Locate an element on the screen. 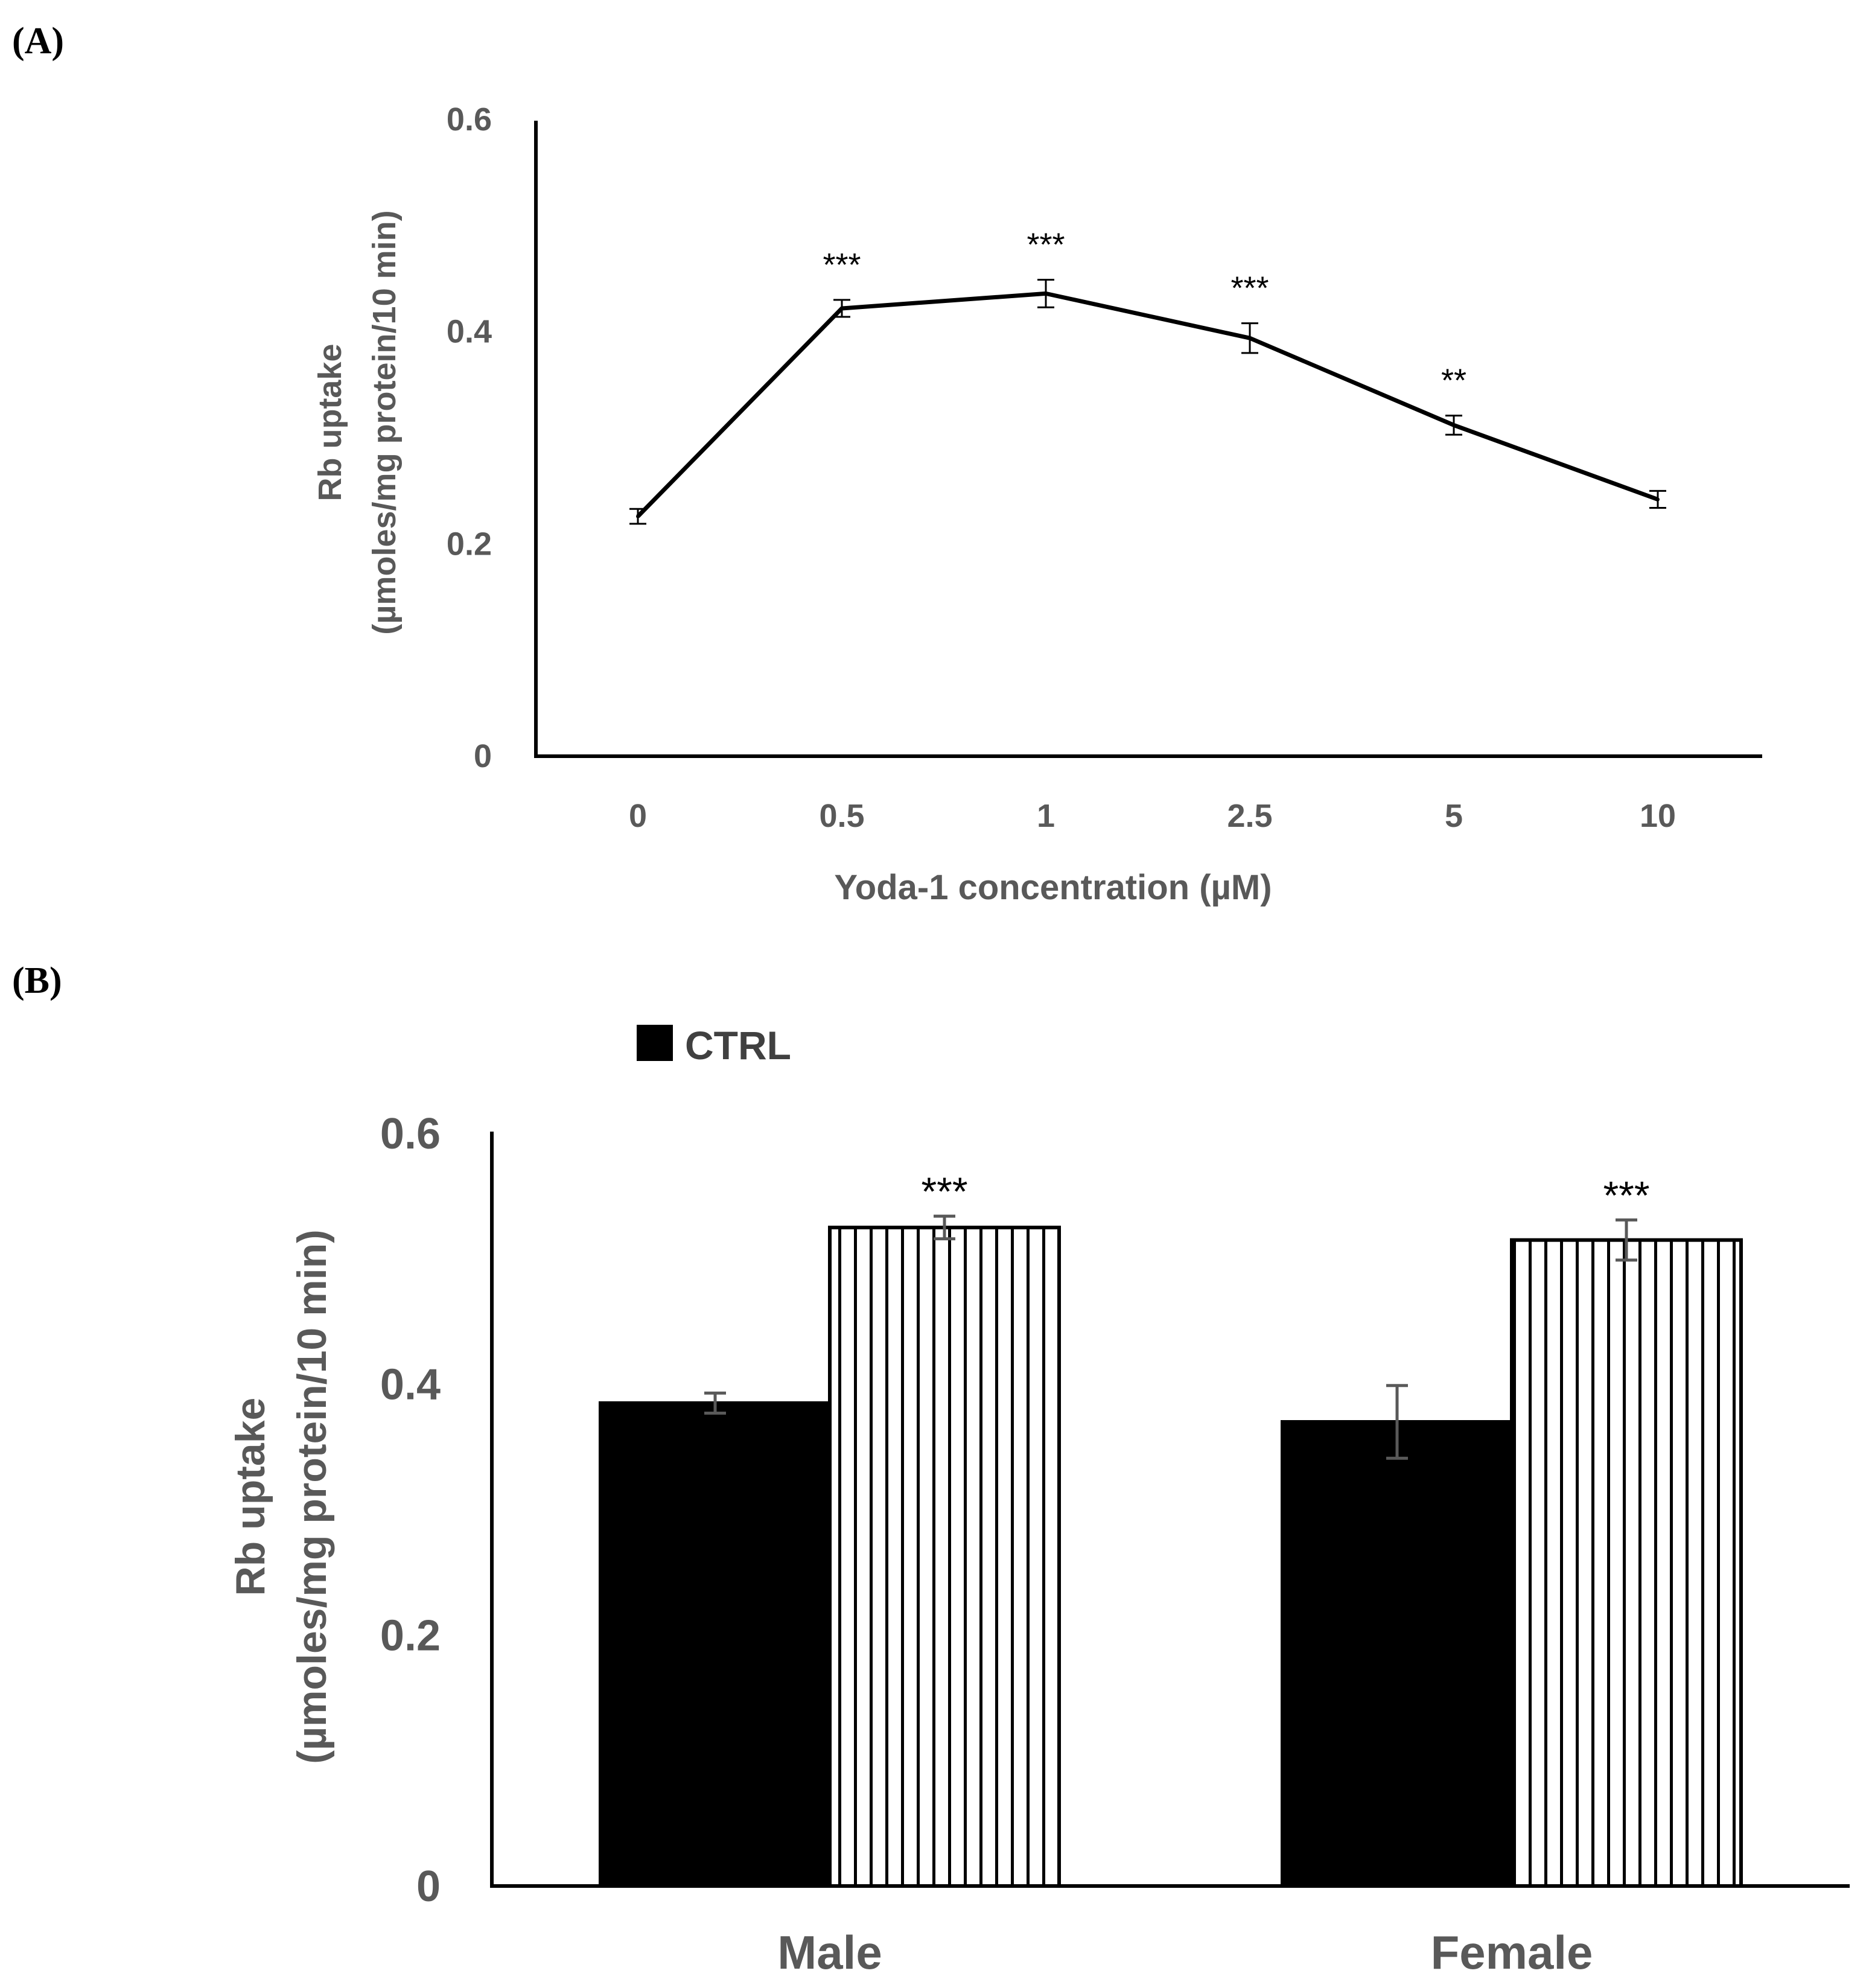  chart-a-x-tick-label: 2.5 is located at coordinates (1249, 816).